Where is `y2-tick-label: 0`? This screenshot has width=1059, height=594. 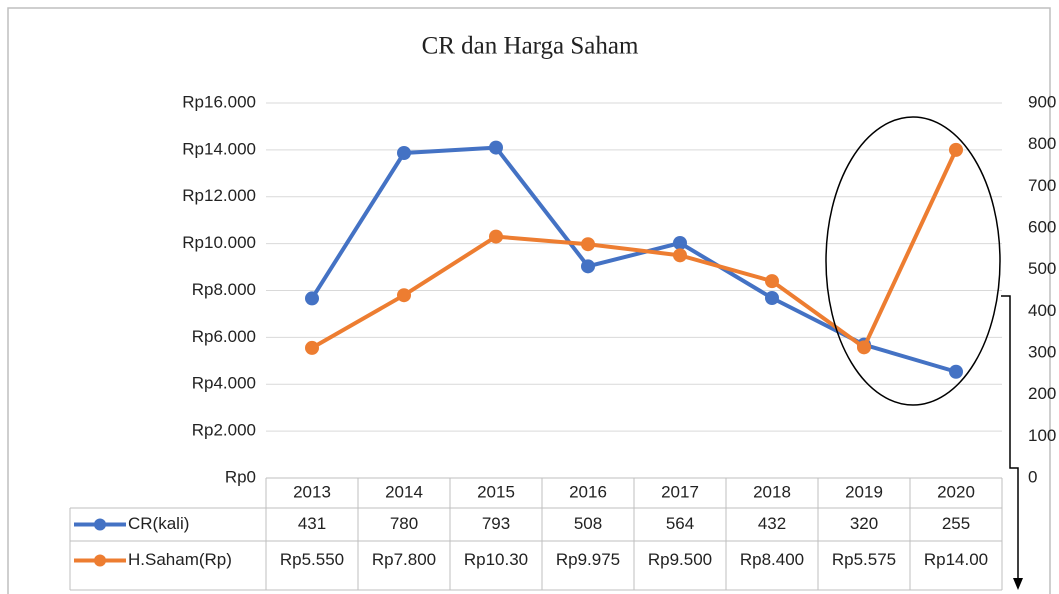
y2-tick-label: 0 is located at coordinates (1032, 476).